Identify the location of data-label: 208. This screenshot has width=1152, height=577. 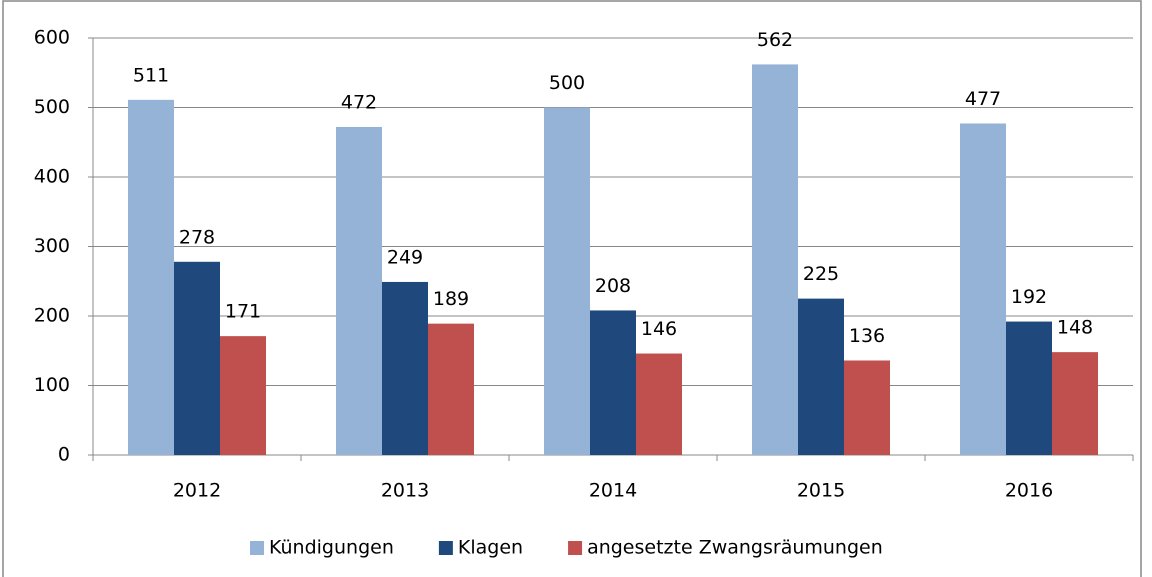
(613, 286).